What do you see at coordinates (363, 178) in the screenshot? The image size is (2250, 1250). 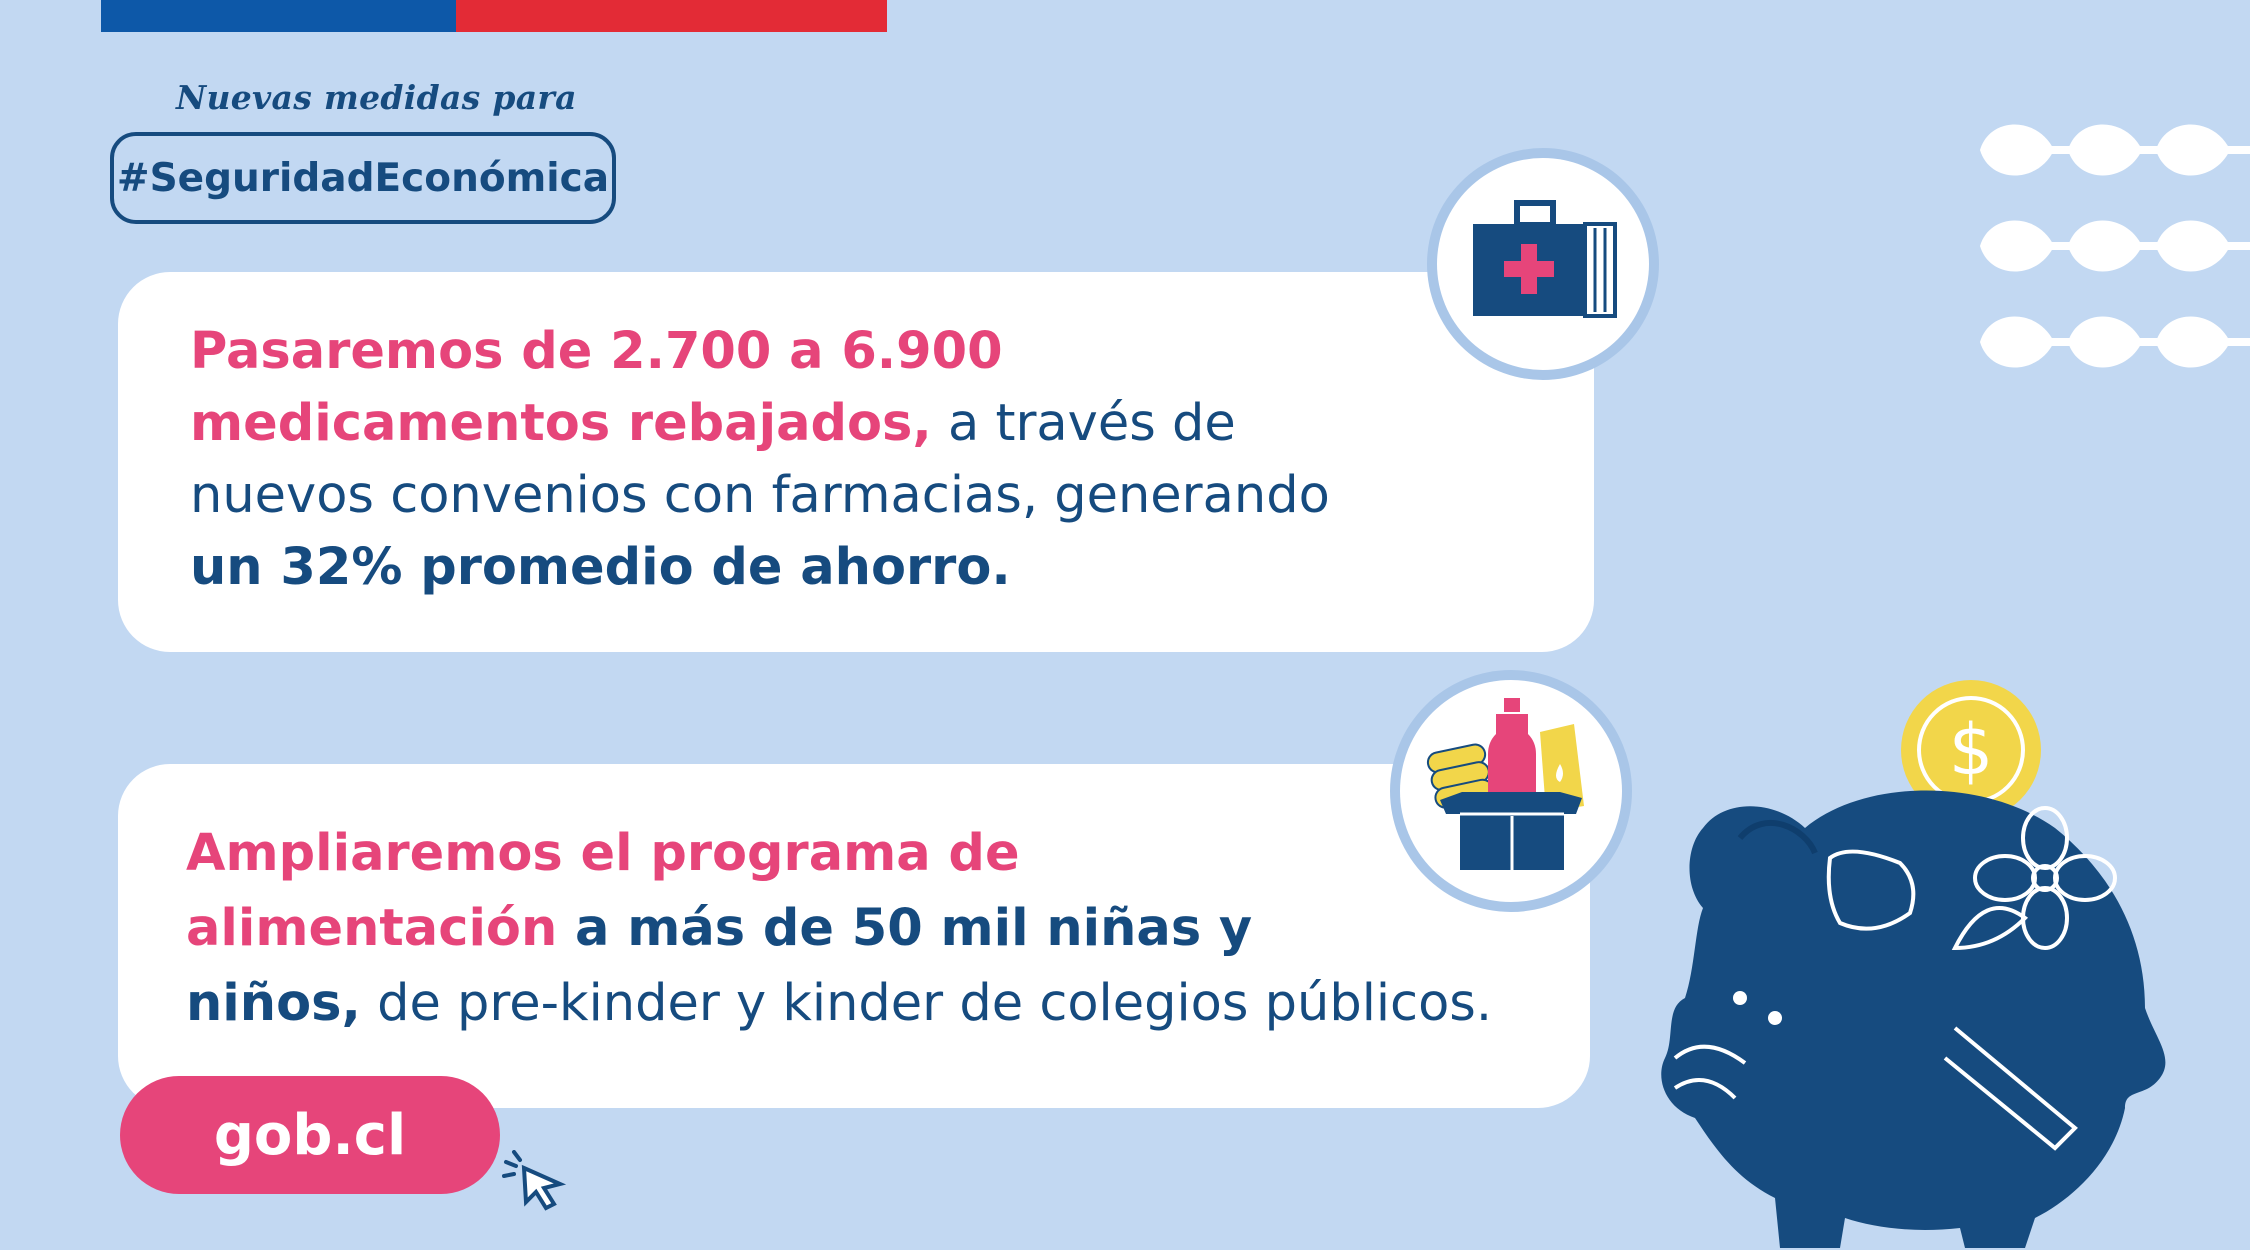 I see `hashtag-badge: #SeguridadEconómica` at bounding box center [363, 178].